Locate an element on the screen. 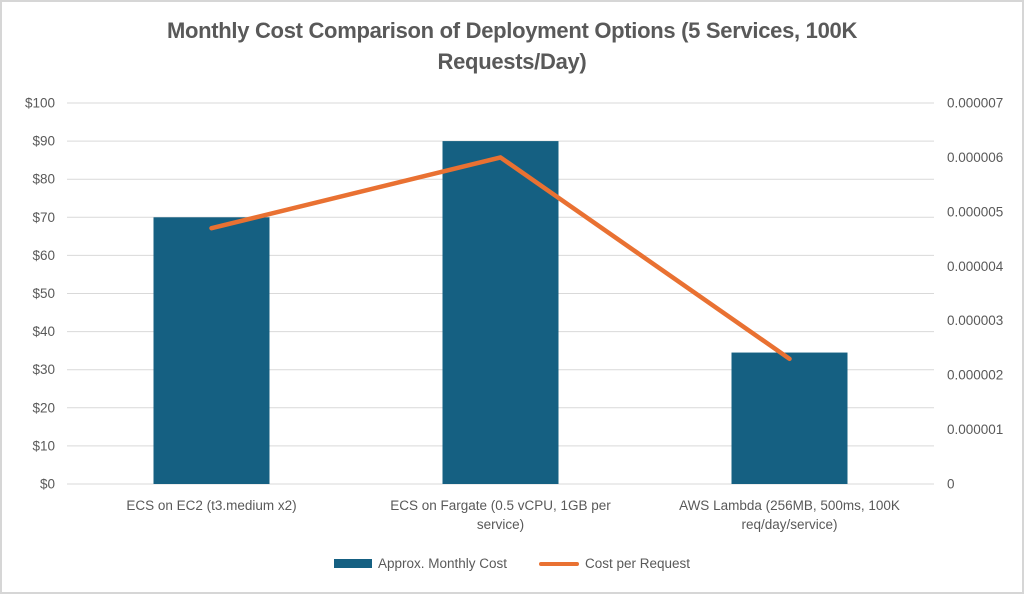 Image resolution: width=1024 pixels, height=594 pixels. legend-label-monthly-cost: Approx. Monthly Cost is located at coordinates (442, 563).